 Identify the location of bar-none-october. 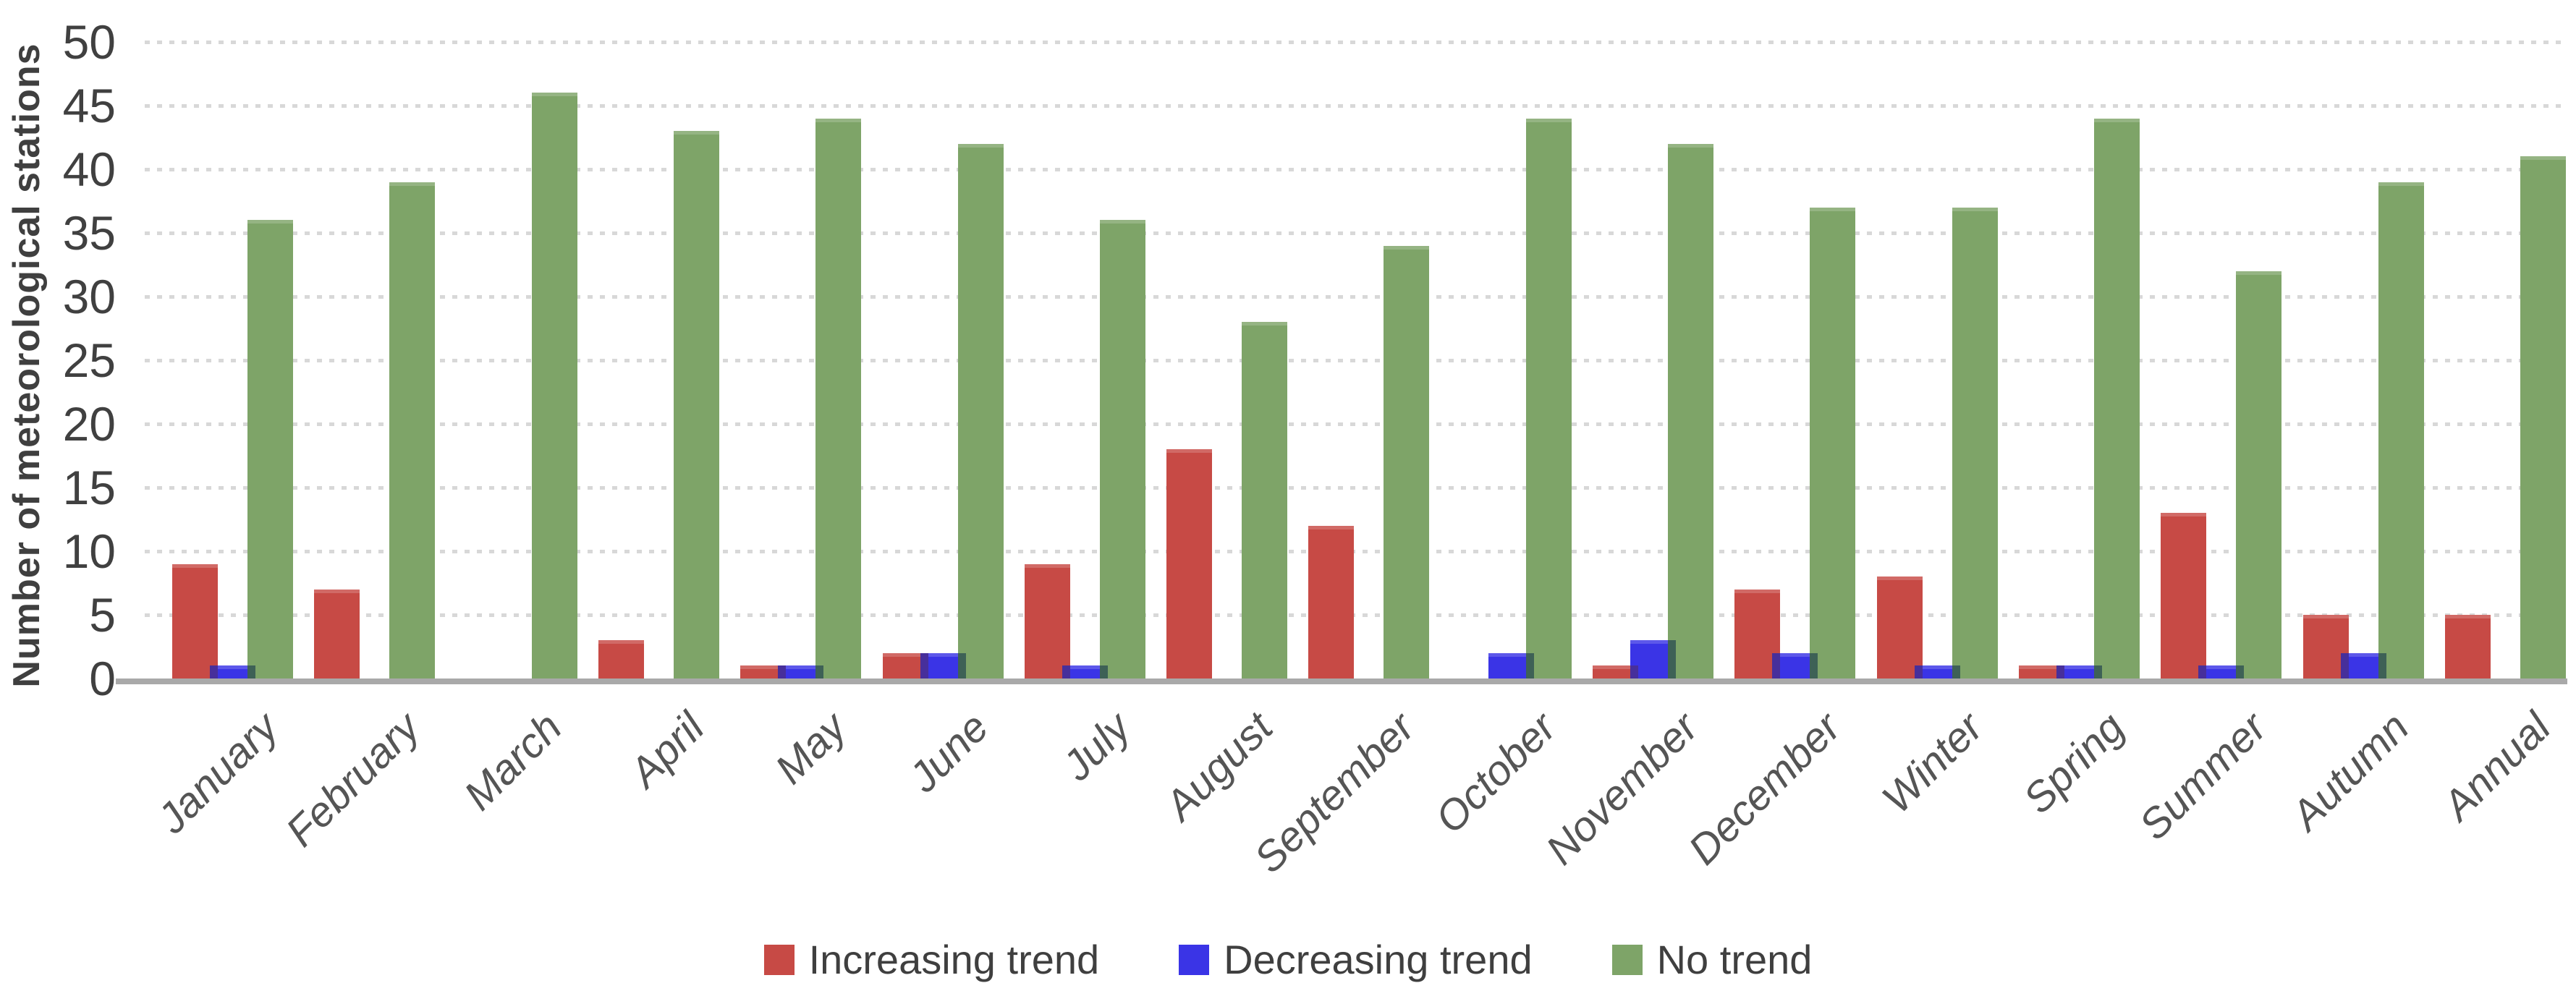
(1548, 398).